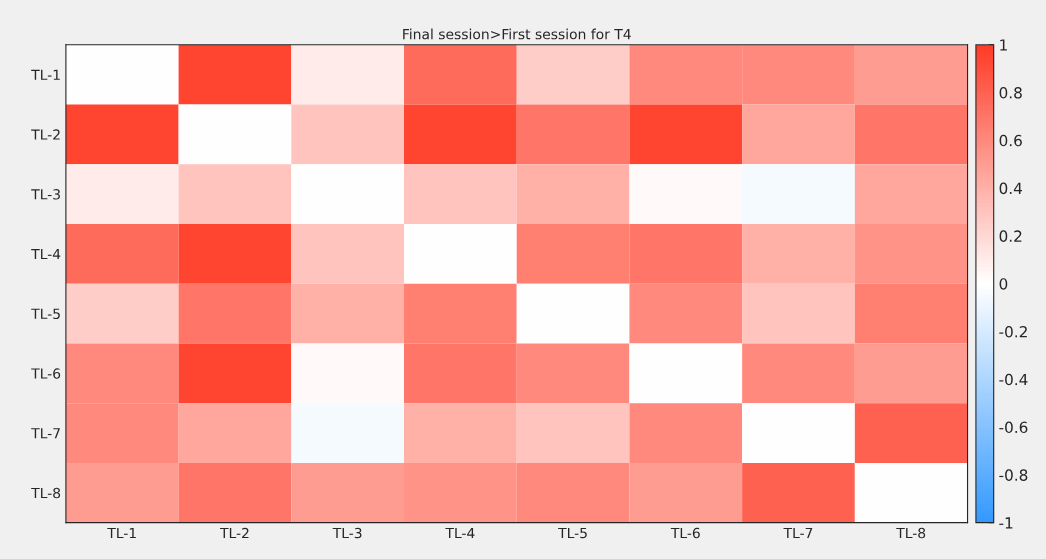 The width and height of the screenshot is (1046, 559). Describe the element at coordinates (347, 533) in the screenshot. I see `x-tick-label: TL-3` at that location.